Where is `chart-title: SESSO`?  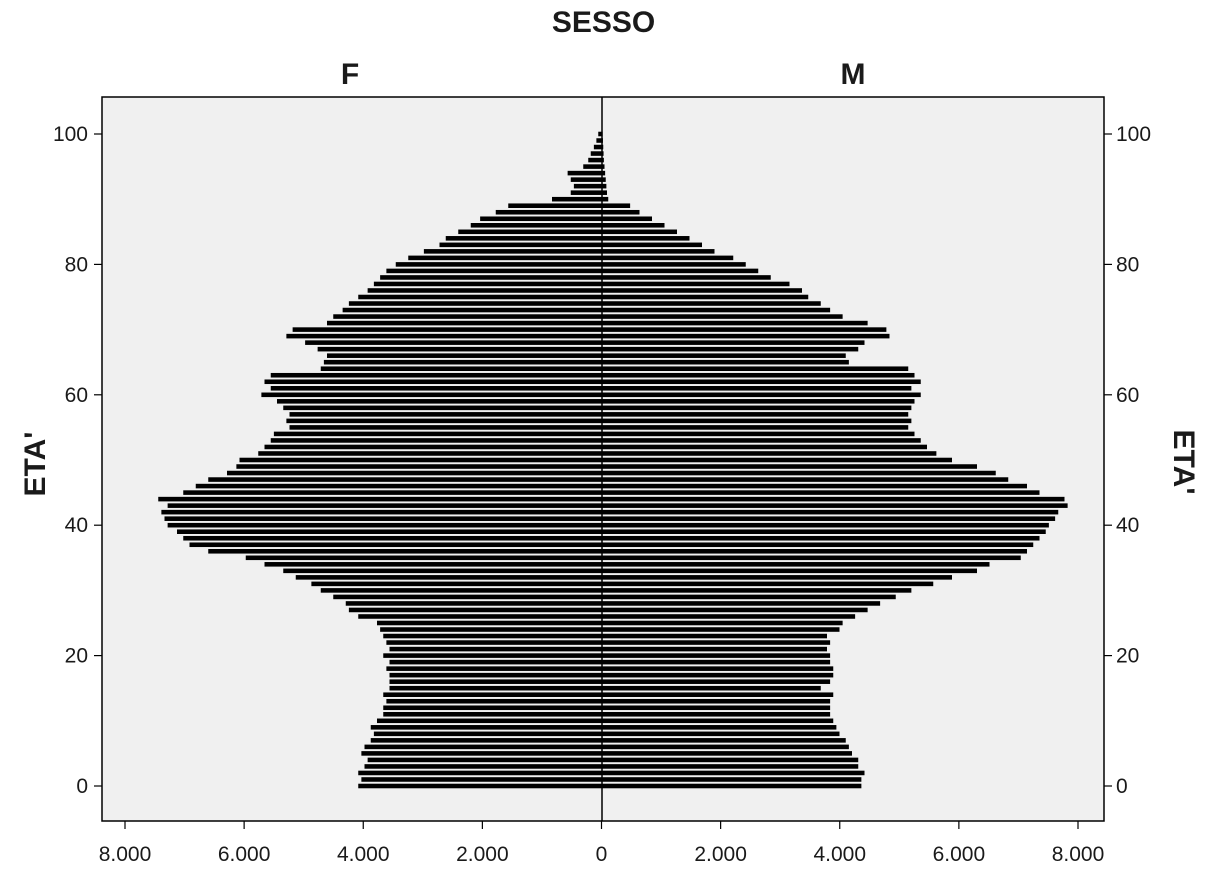
chart-title: SESSO is located at coordinates (603, 22).